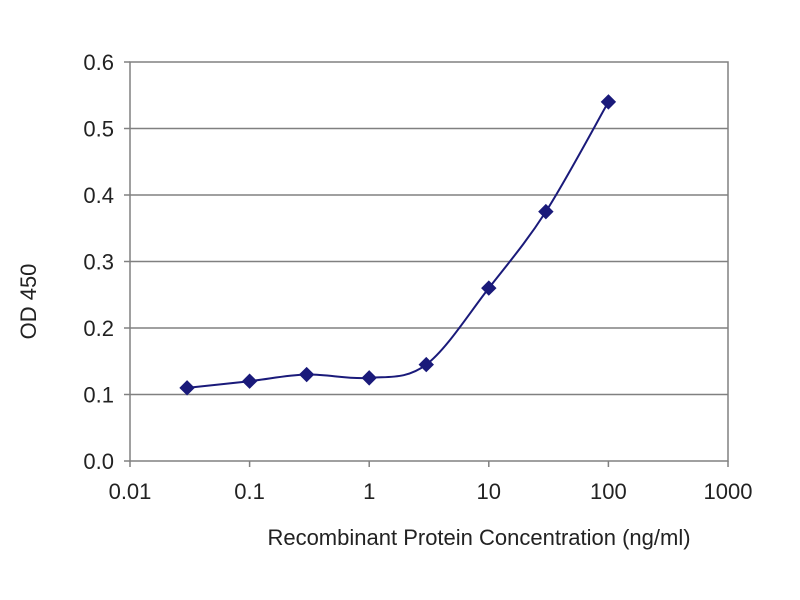  I want to click on x-axis: 0.01 0.1 1 10 100 1000, so click(431, 482).